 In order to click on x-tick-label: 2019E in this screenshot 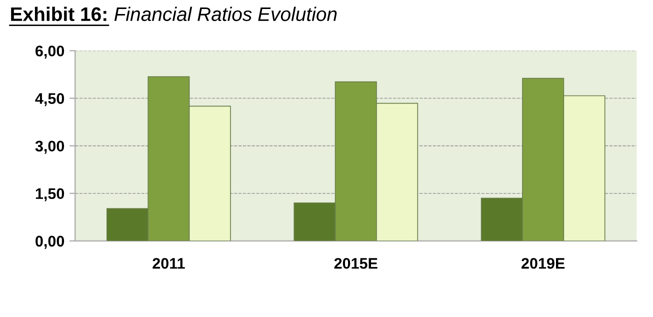, I will do `click(543, 263)`.